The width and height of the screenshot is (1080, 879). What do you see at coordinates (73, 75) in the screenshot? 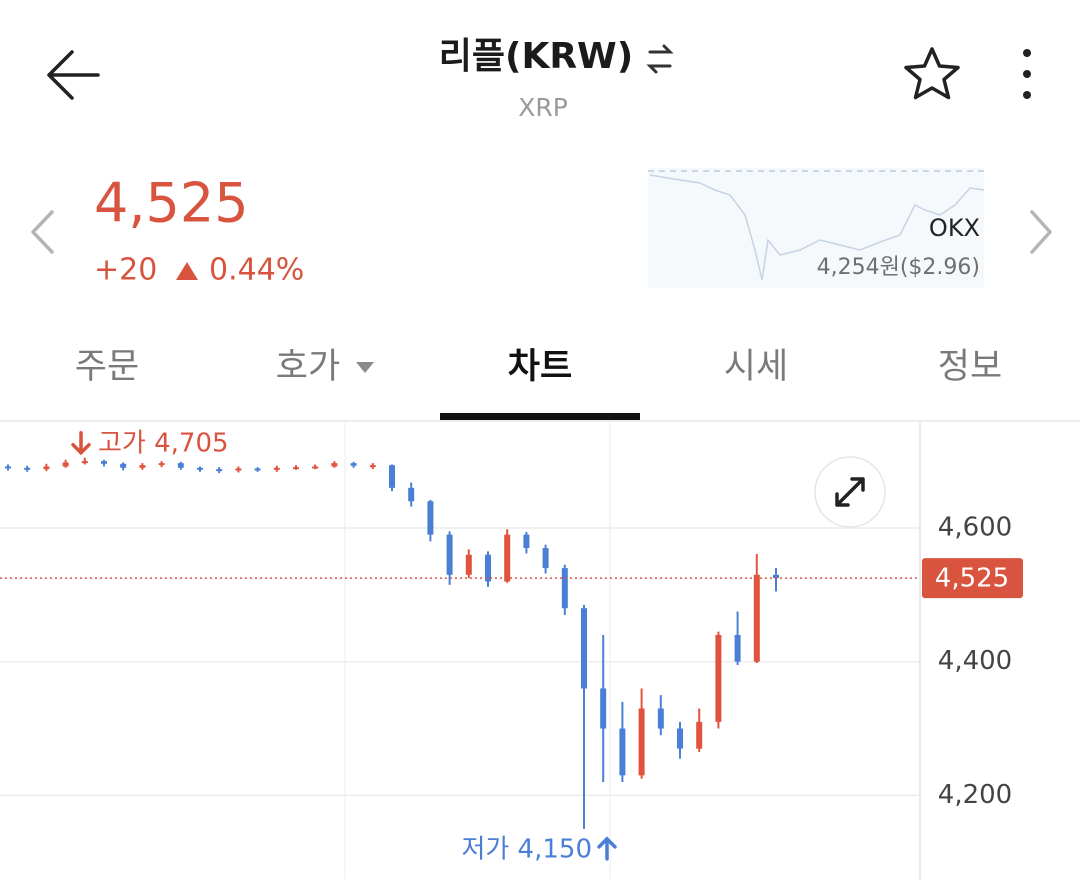
I see `back-button` at bounding box center [73, 75].